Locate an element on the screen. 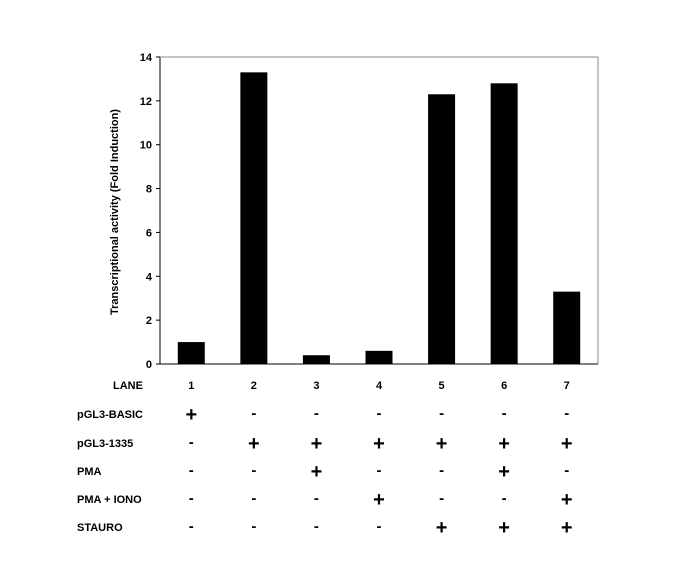 This screenshot has width=685, height=571. condition-label: pGL3-1335 is located at coordinates (105, 444).